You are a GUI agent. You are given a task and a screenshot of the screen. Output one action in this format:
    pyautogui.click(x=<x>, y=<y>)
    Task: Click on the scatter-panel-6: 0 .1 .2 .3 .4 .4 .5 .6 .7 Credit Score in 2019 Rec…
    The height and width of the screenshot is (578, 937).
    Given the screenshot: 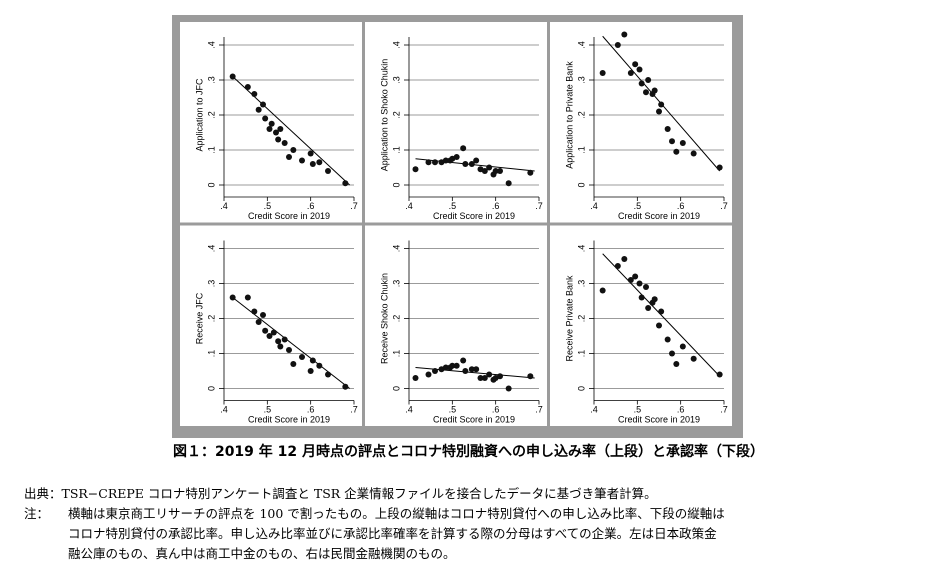 What is the action you would take?
    pyautogui.click(x=641, y=325)
    